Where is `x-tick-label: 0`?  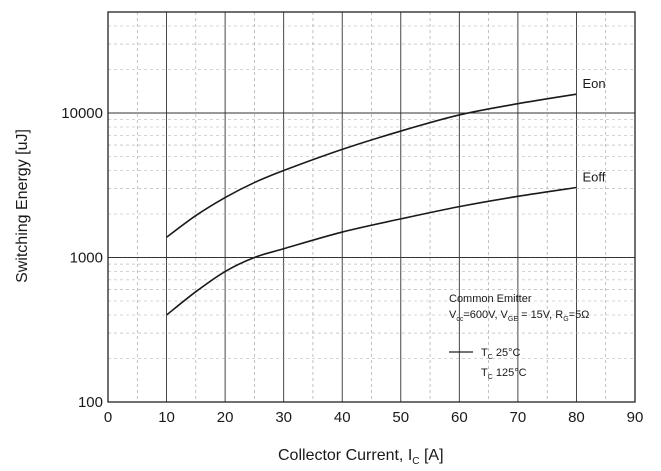
x-tick-label: 0 is located at coordinates (108, 417).